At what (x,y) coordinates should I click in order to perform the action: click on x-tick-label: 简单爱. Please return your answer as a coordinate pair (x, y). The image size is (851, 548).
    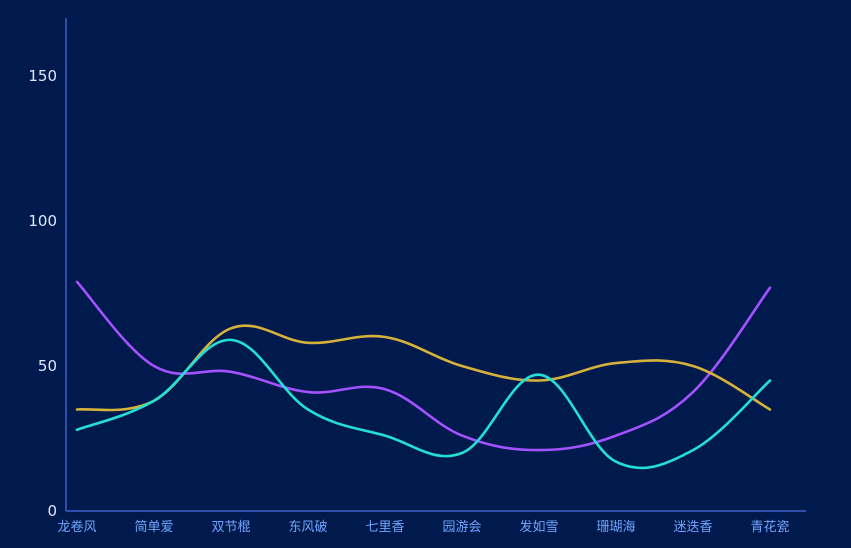
    Looking at the image, I should click on (153, 527).